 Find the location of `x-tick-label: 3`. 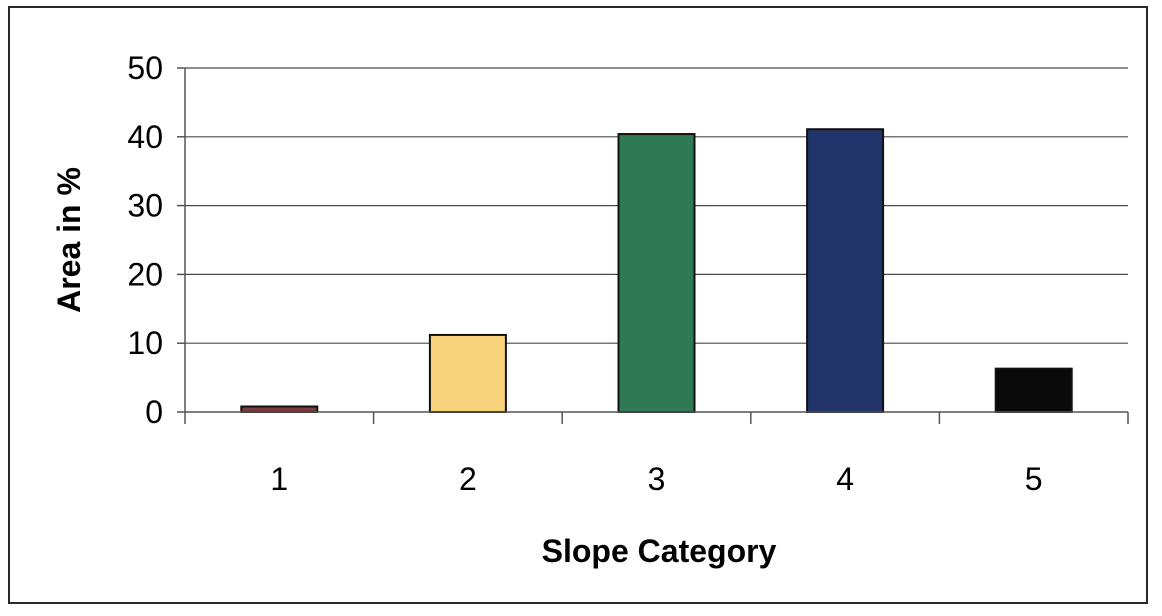

x-tick-label: 3 is located at coordinates (657, 479).